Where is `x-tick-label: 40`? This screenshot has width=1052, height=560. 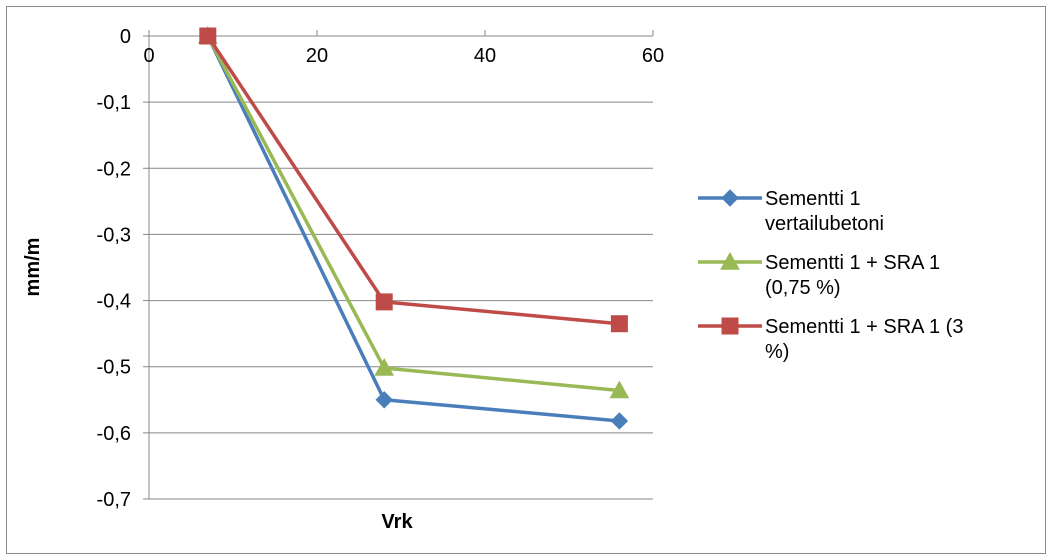
x-tick-label: 40 is located at coordinates (485, 56).